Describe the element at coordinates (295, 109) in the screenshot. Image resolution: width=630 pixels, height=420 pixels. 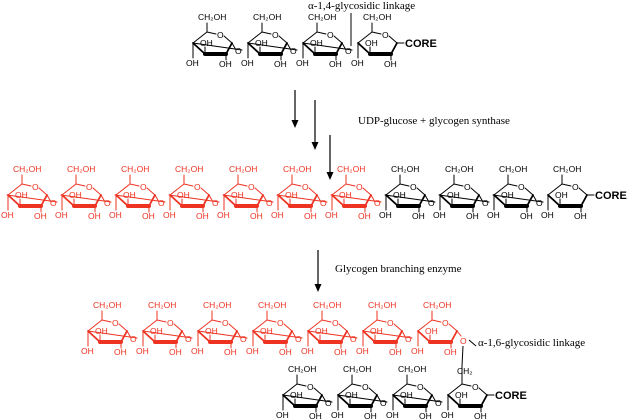
I see `reaction-arrow` at that location.